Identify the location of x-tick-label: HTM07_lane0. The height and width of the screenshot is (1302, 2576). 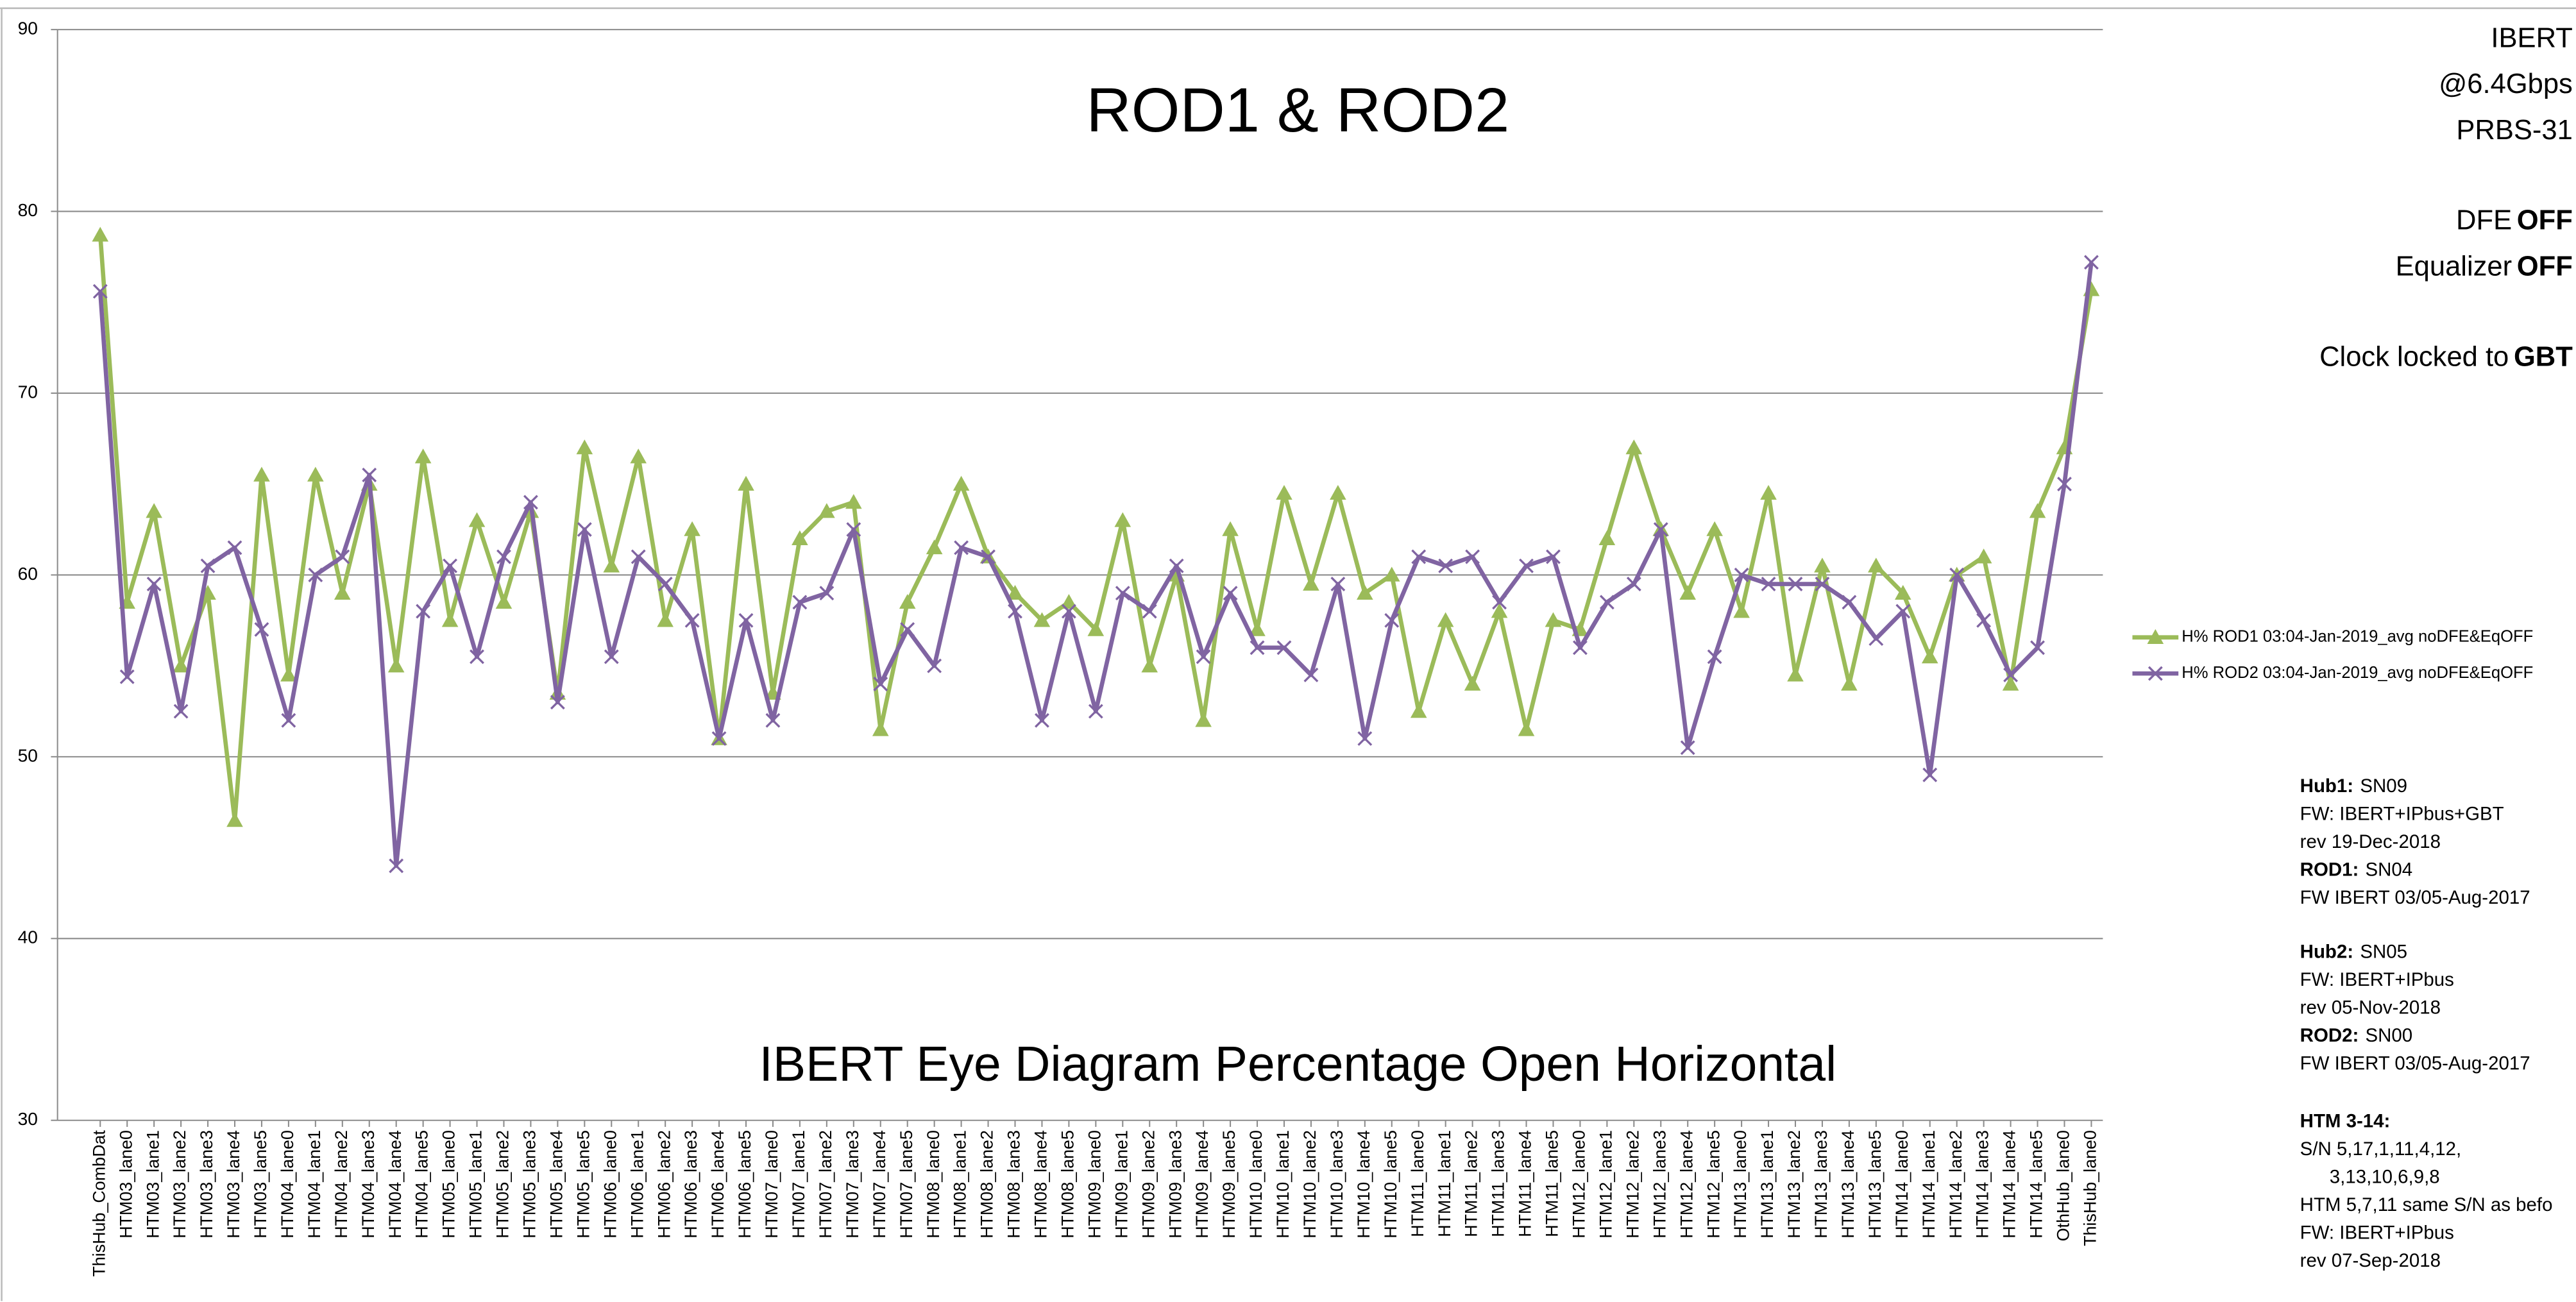
(771, 1184).